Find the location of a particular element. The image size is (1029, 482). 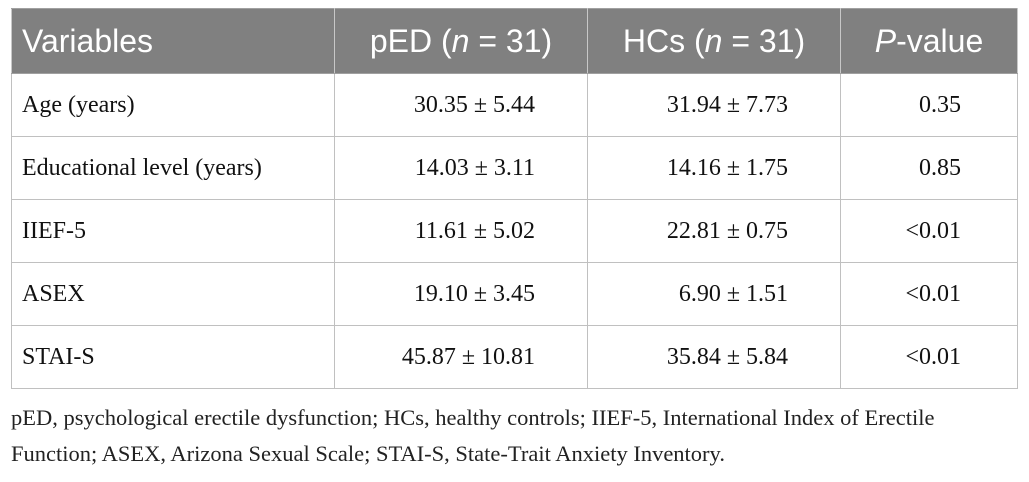

header-hcs-n: n is located at coordinates (713, 40).